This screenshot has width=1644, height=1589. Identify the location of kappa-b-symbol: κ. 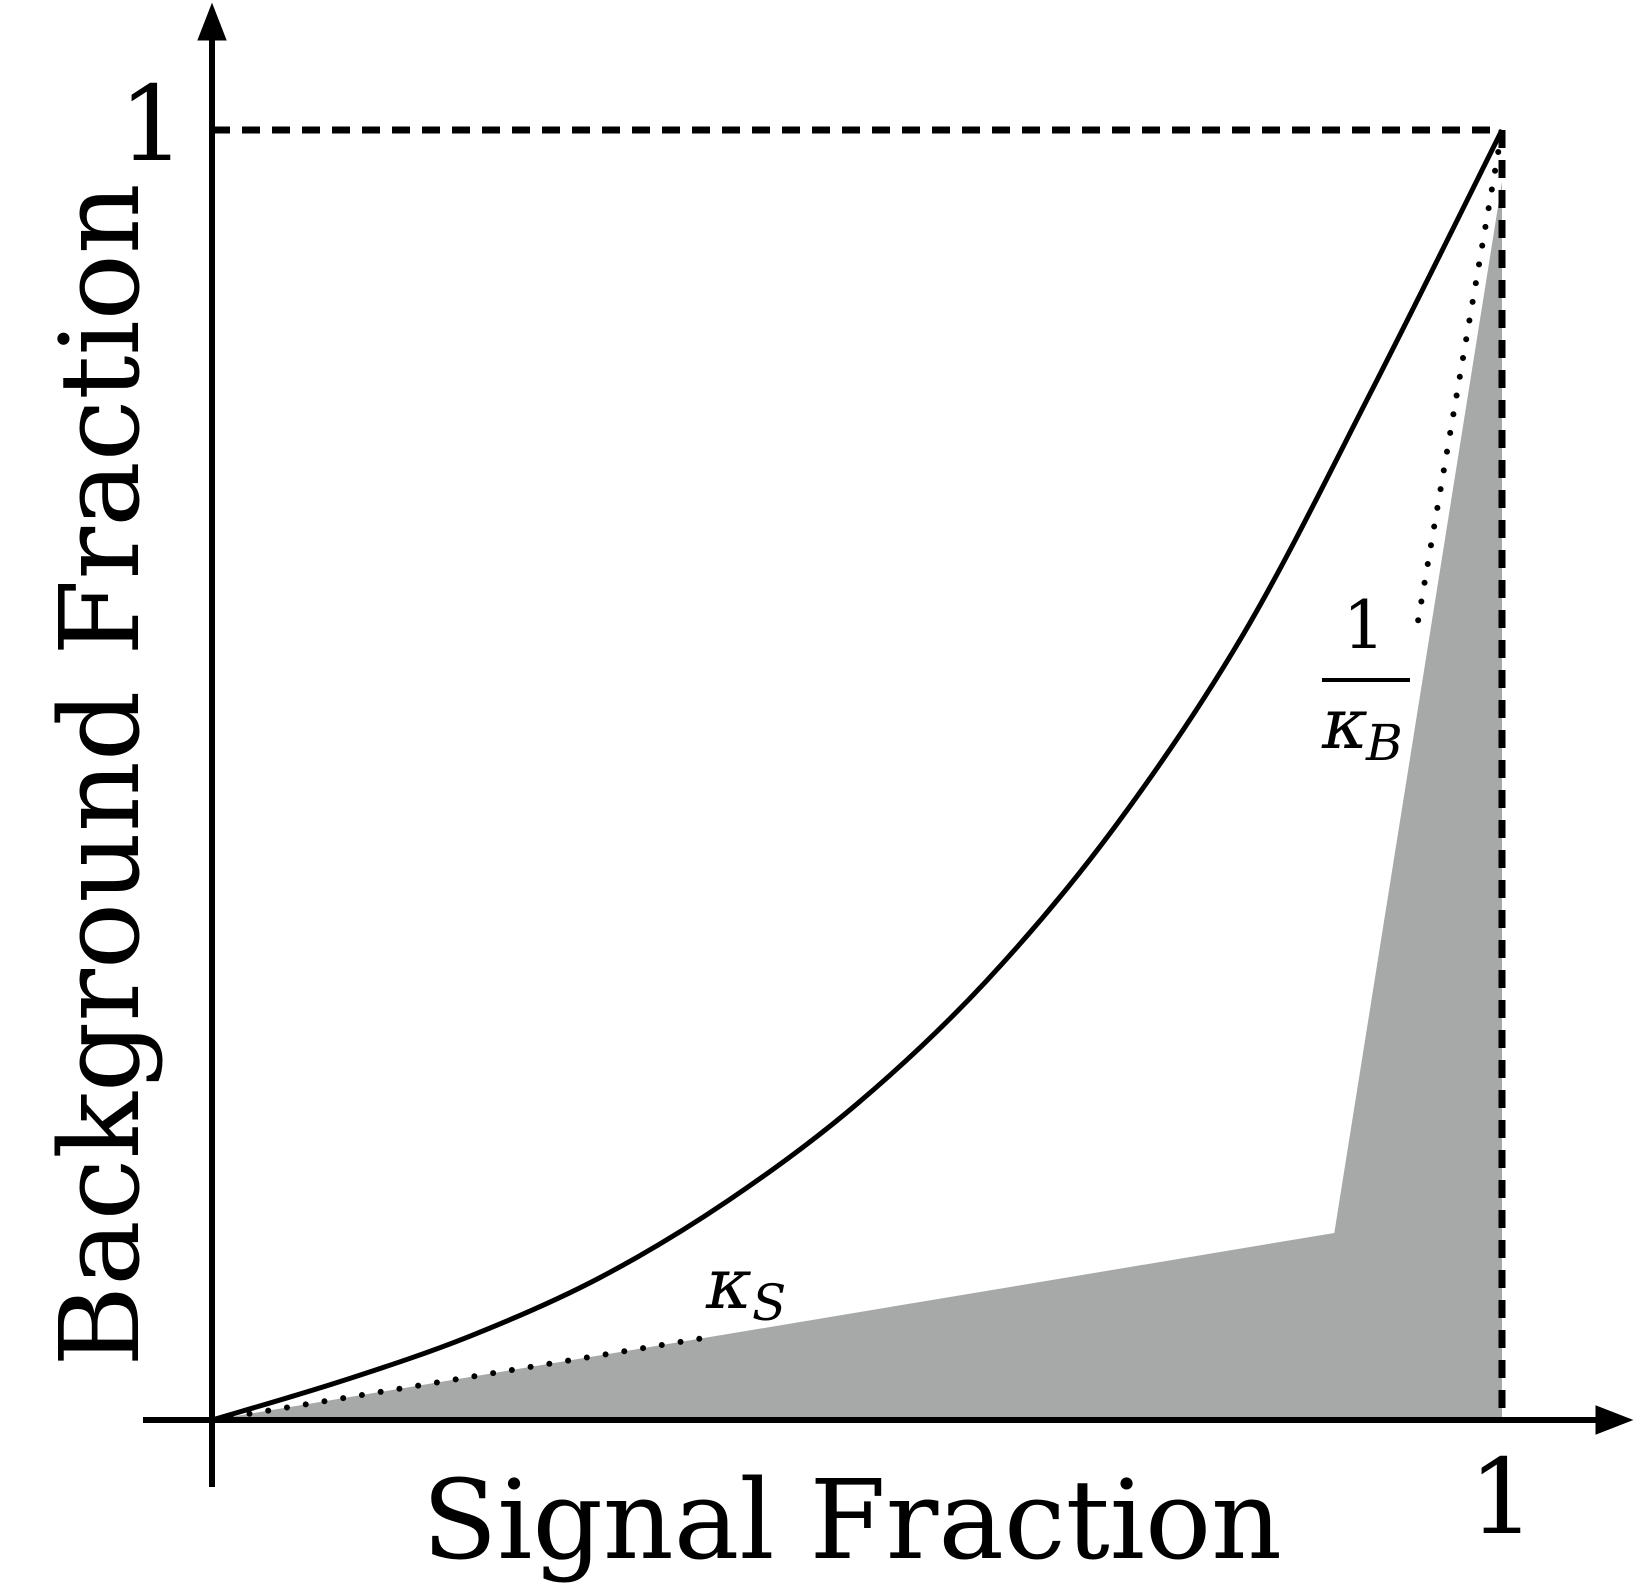
(1344, 724).